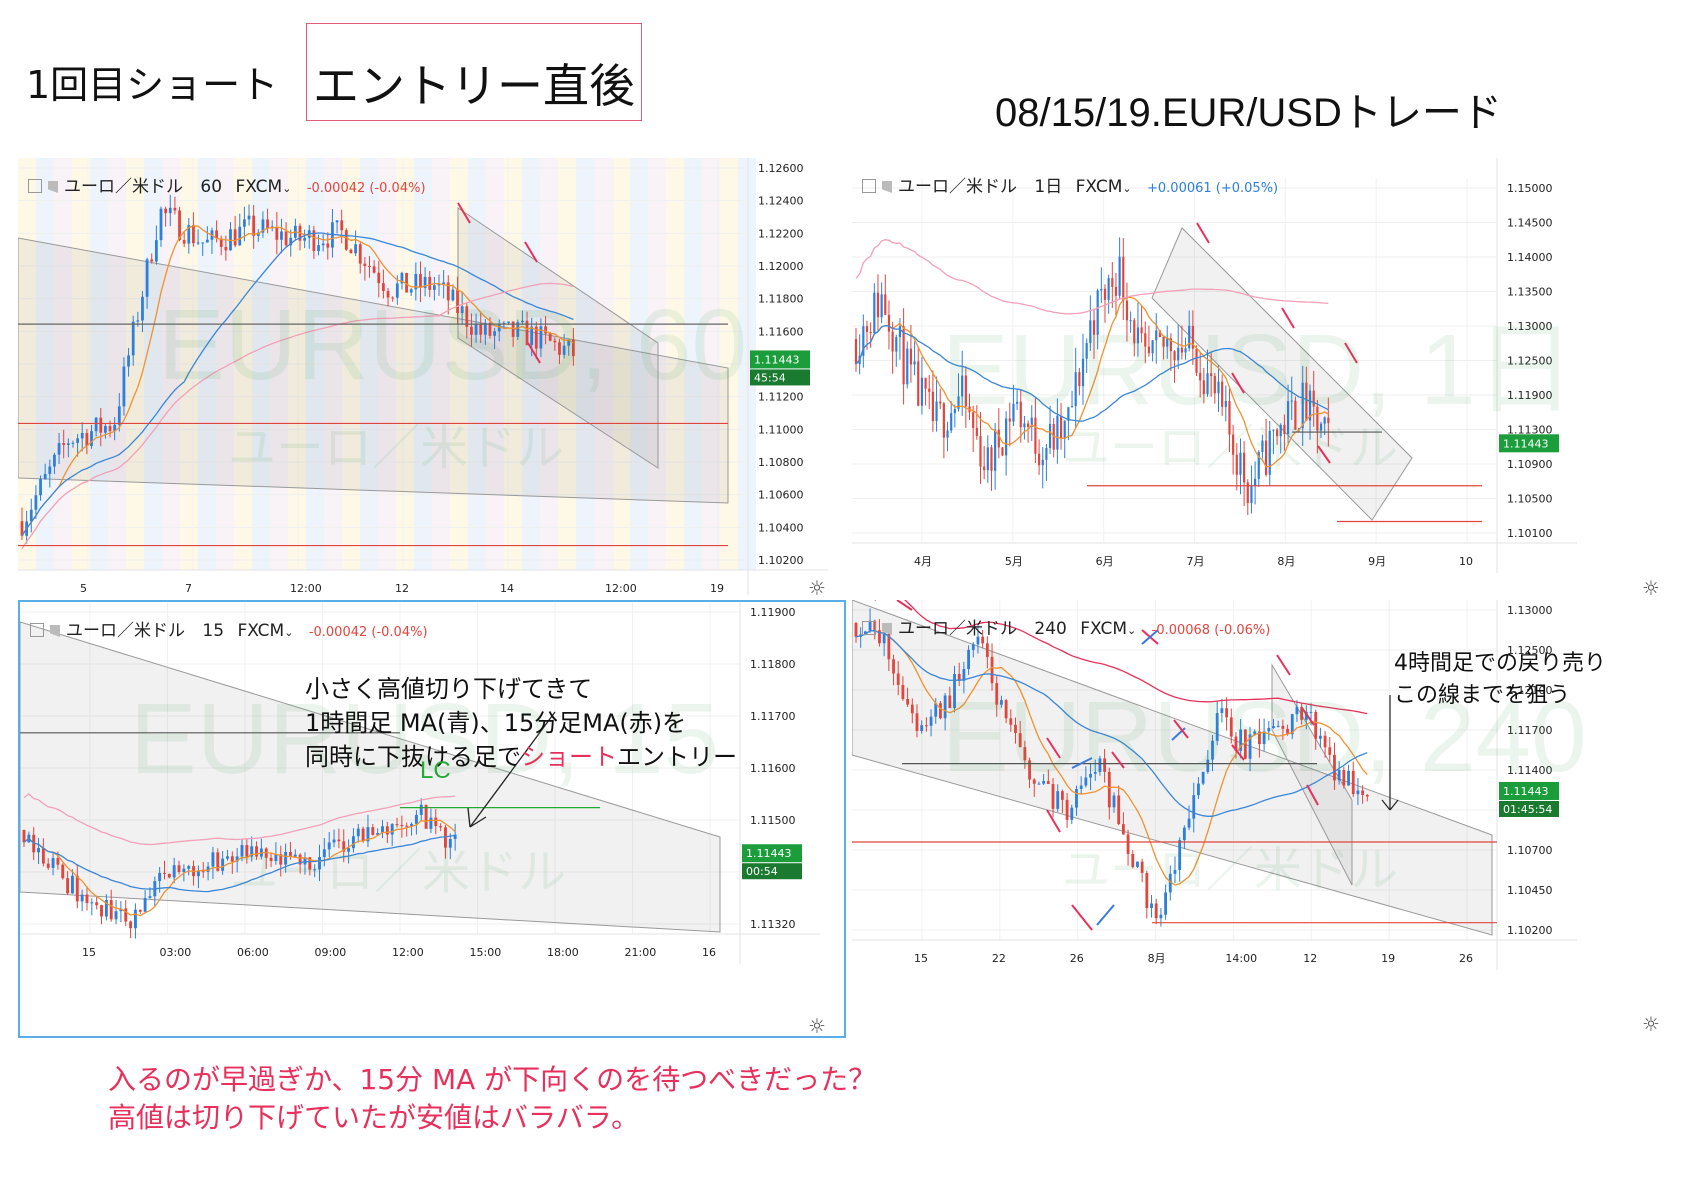 The height and width of the screenshot is (1191, 1684). What do you see at coordinates (1048, 187) in the screenshot?
I see `interval: 1日` at bounding box center [1048, 187].